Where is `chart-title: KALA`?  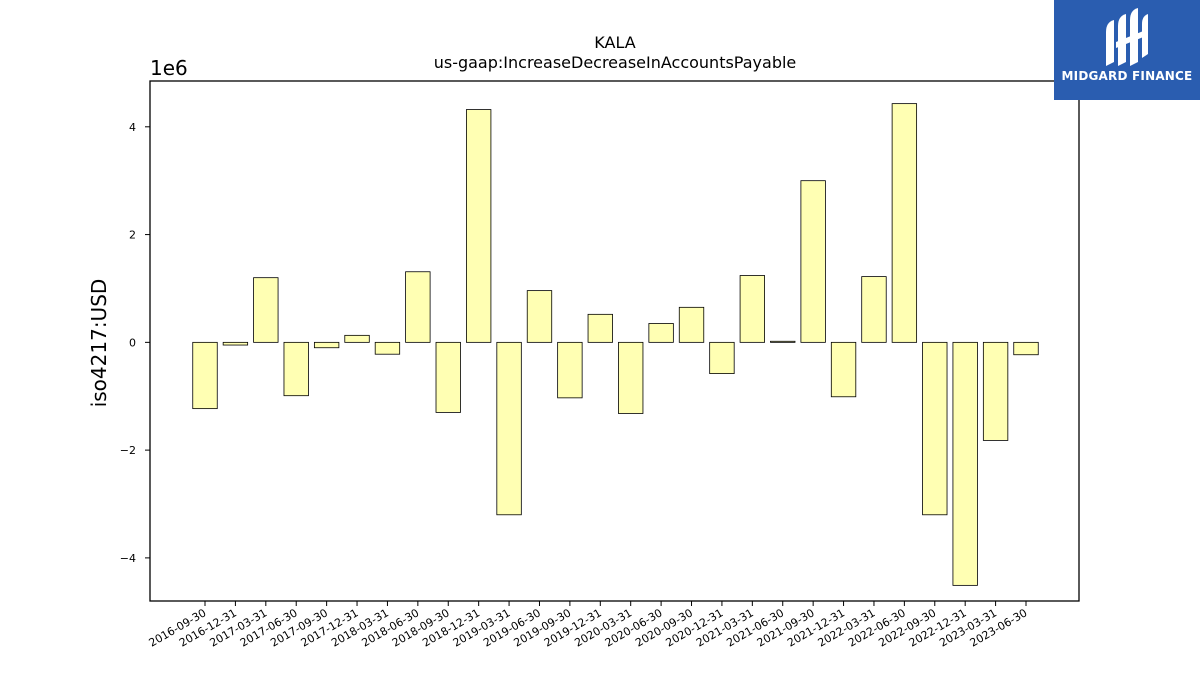 chart-title: KALA is located at coordinates (614, 42).